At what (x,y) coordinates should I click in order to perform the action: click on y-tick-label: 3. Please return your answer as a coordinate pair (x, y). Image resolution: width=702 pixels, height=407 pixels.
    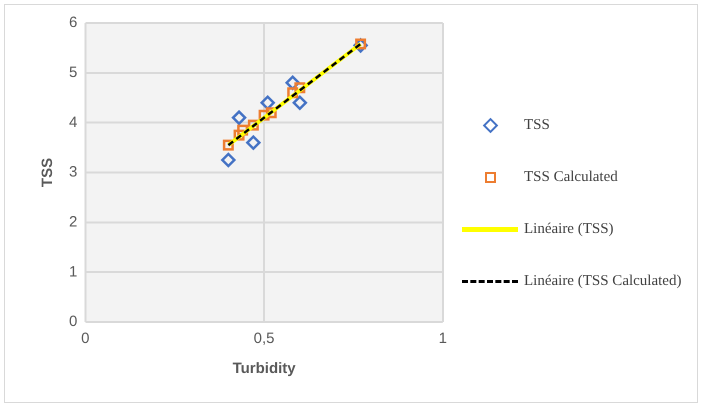
    Looking at the image, I should click on (73, 172).